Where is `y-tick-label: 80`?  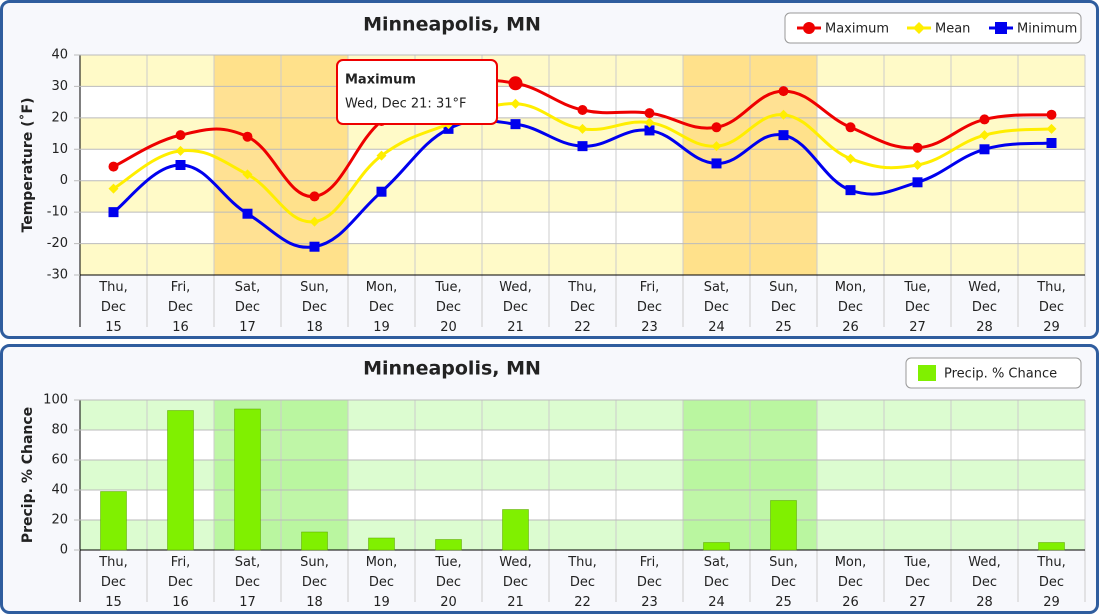 y-tick-label: 80 is located at coordinates (59, 430).